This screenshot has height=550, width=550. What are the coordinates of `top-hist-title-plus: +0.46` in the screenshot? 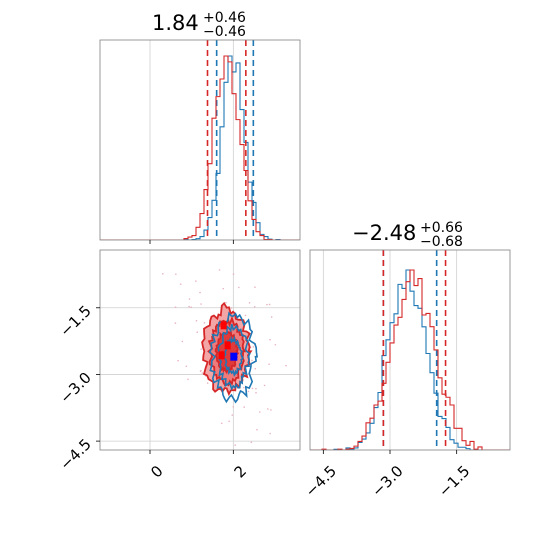 It's located at (224, 18).